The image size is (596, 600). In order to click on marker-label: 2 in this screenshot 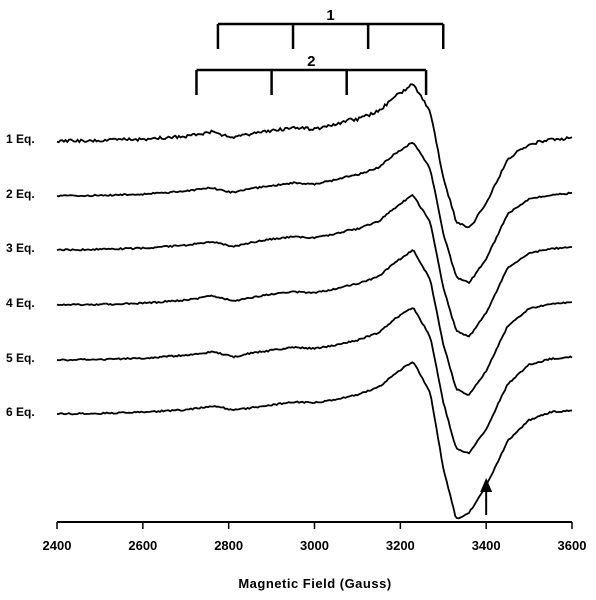, I will do `click(311, 61)`.